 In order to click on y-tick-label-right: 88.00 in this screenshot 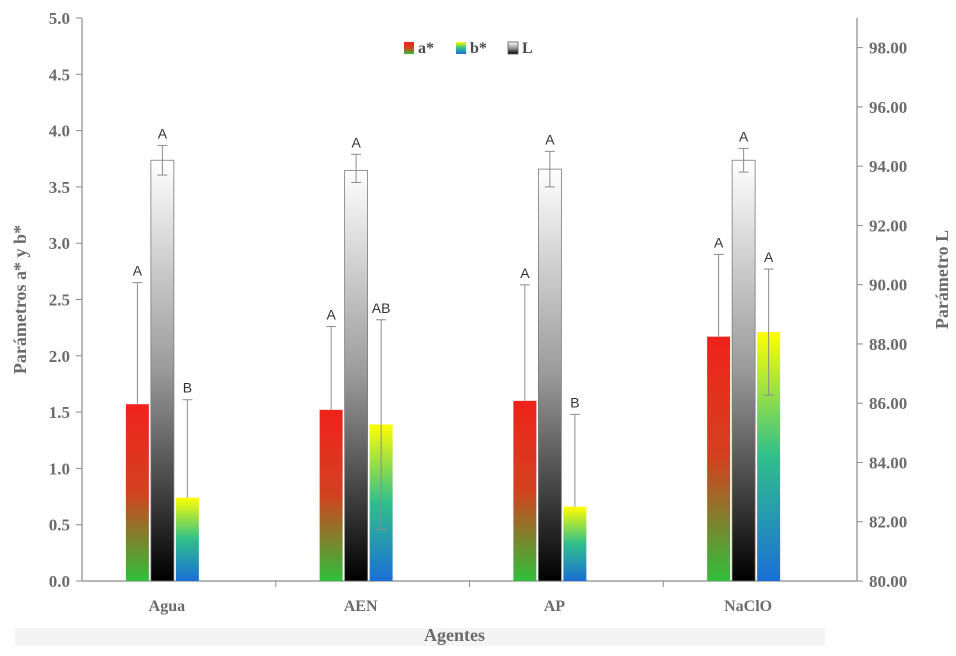, I will do `click(888, 344)`.